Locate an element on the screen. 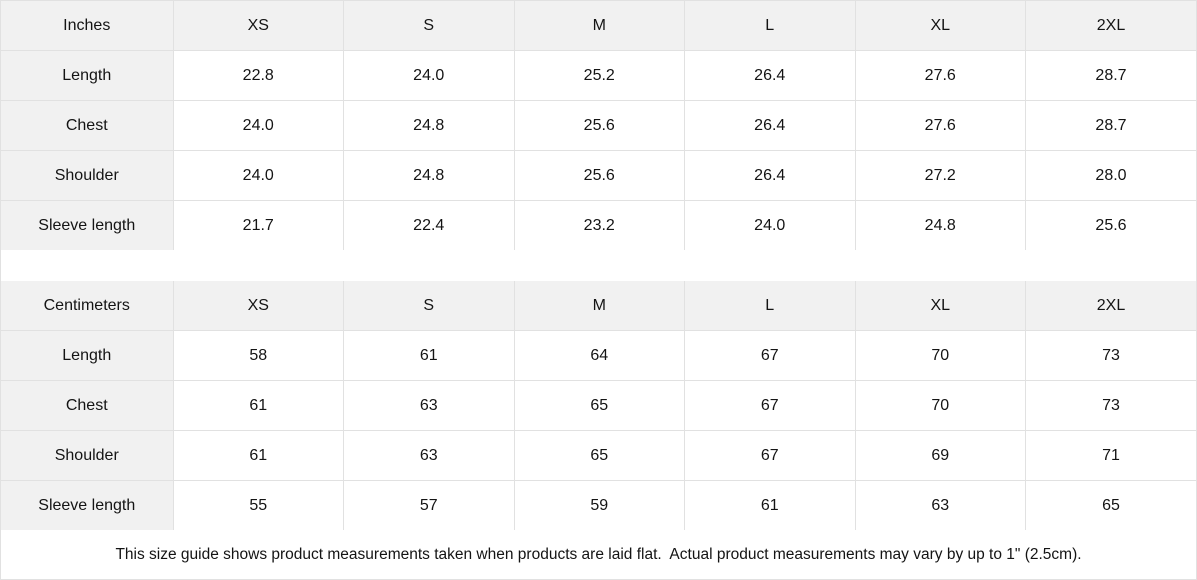  unit-header-cell: Inches is located at coordinates (87, 25).